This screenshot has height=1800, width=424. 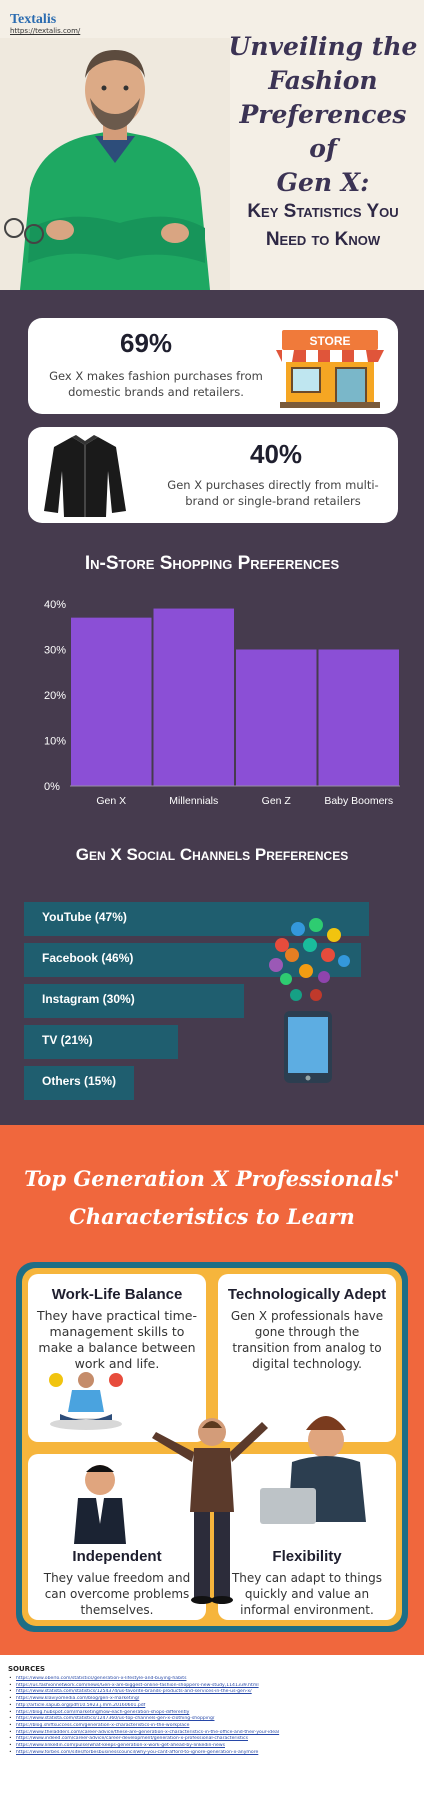 What do you see at coordinates (273, 485) in the screenshot?
I see `stat-description-line: Gen X purchases directly from multi-` at bounding box center [273, 485].